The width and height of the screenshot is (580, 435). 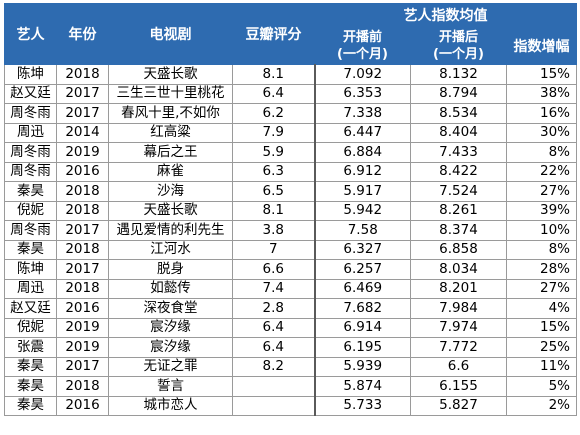 What do you see at coordinates (458, 152) in the screenshot?
I see `cell-index-after: 7.433` at bounding box center [458, 152].